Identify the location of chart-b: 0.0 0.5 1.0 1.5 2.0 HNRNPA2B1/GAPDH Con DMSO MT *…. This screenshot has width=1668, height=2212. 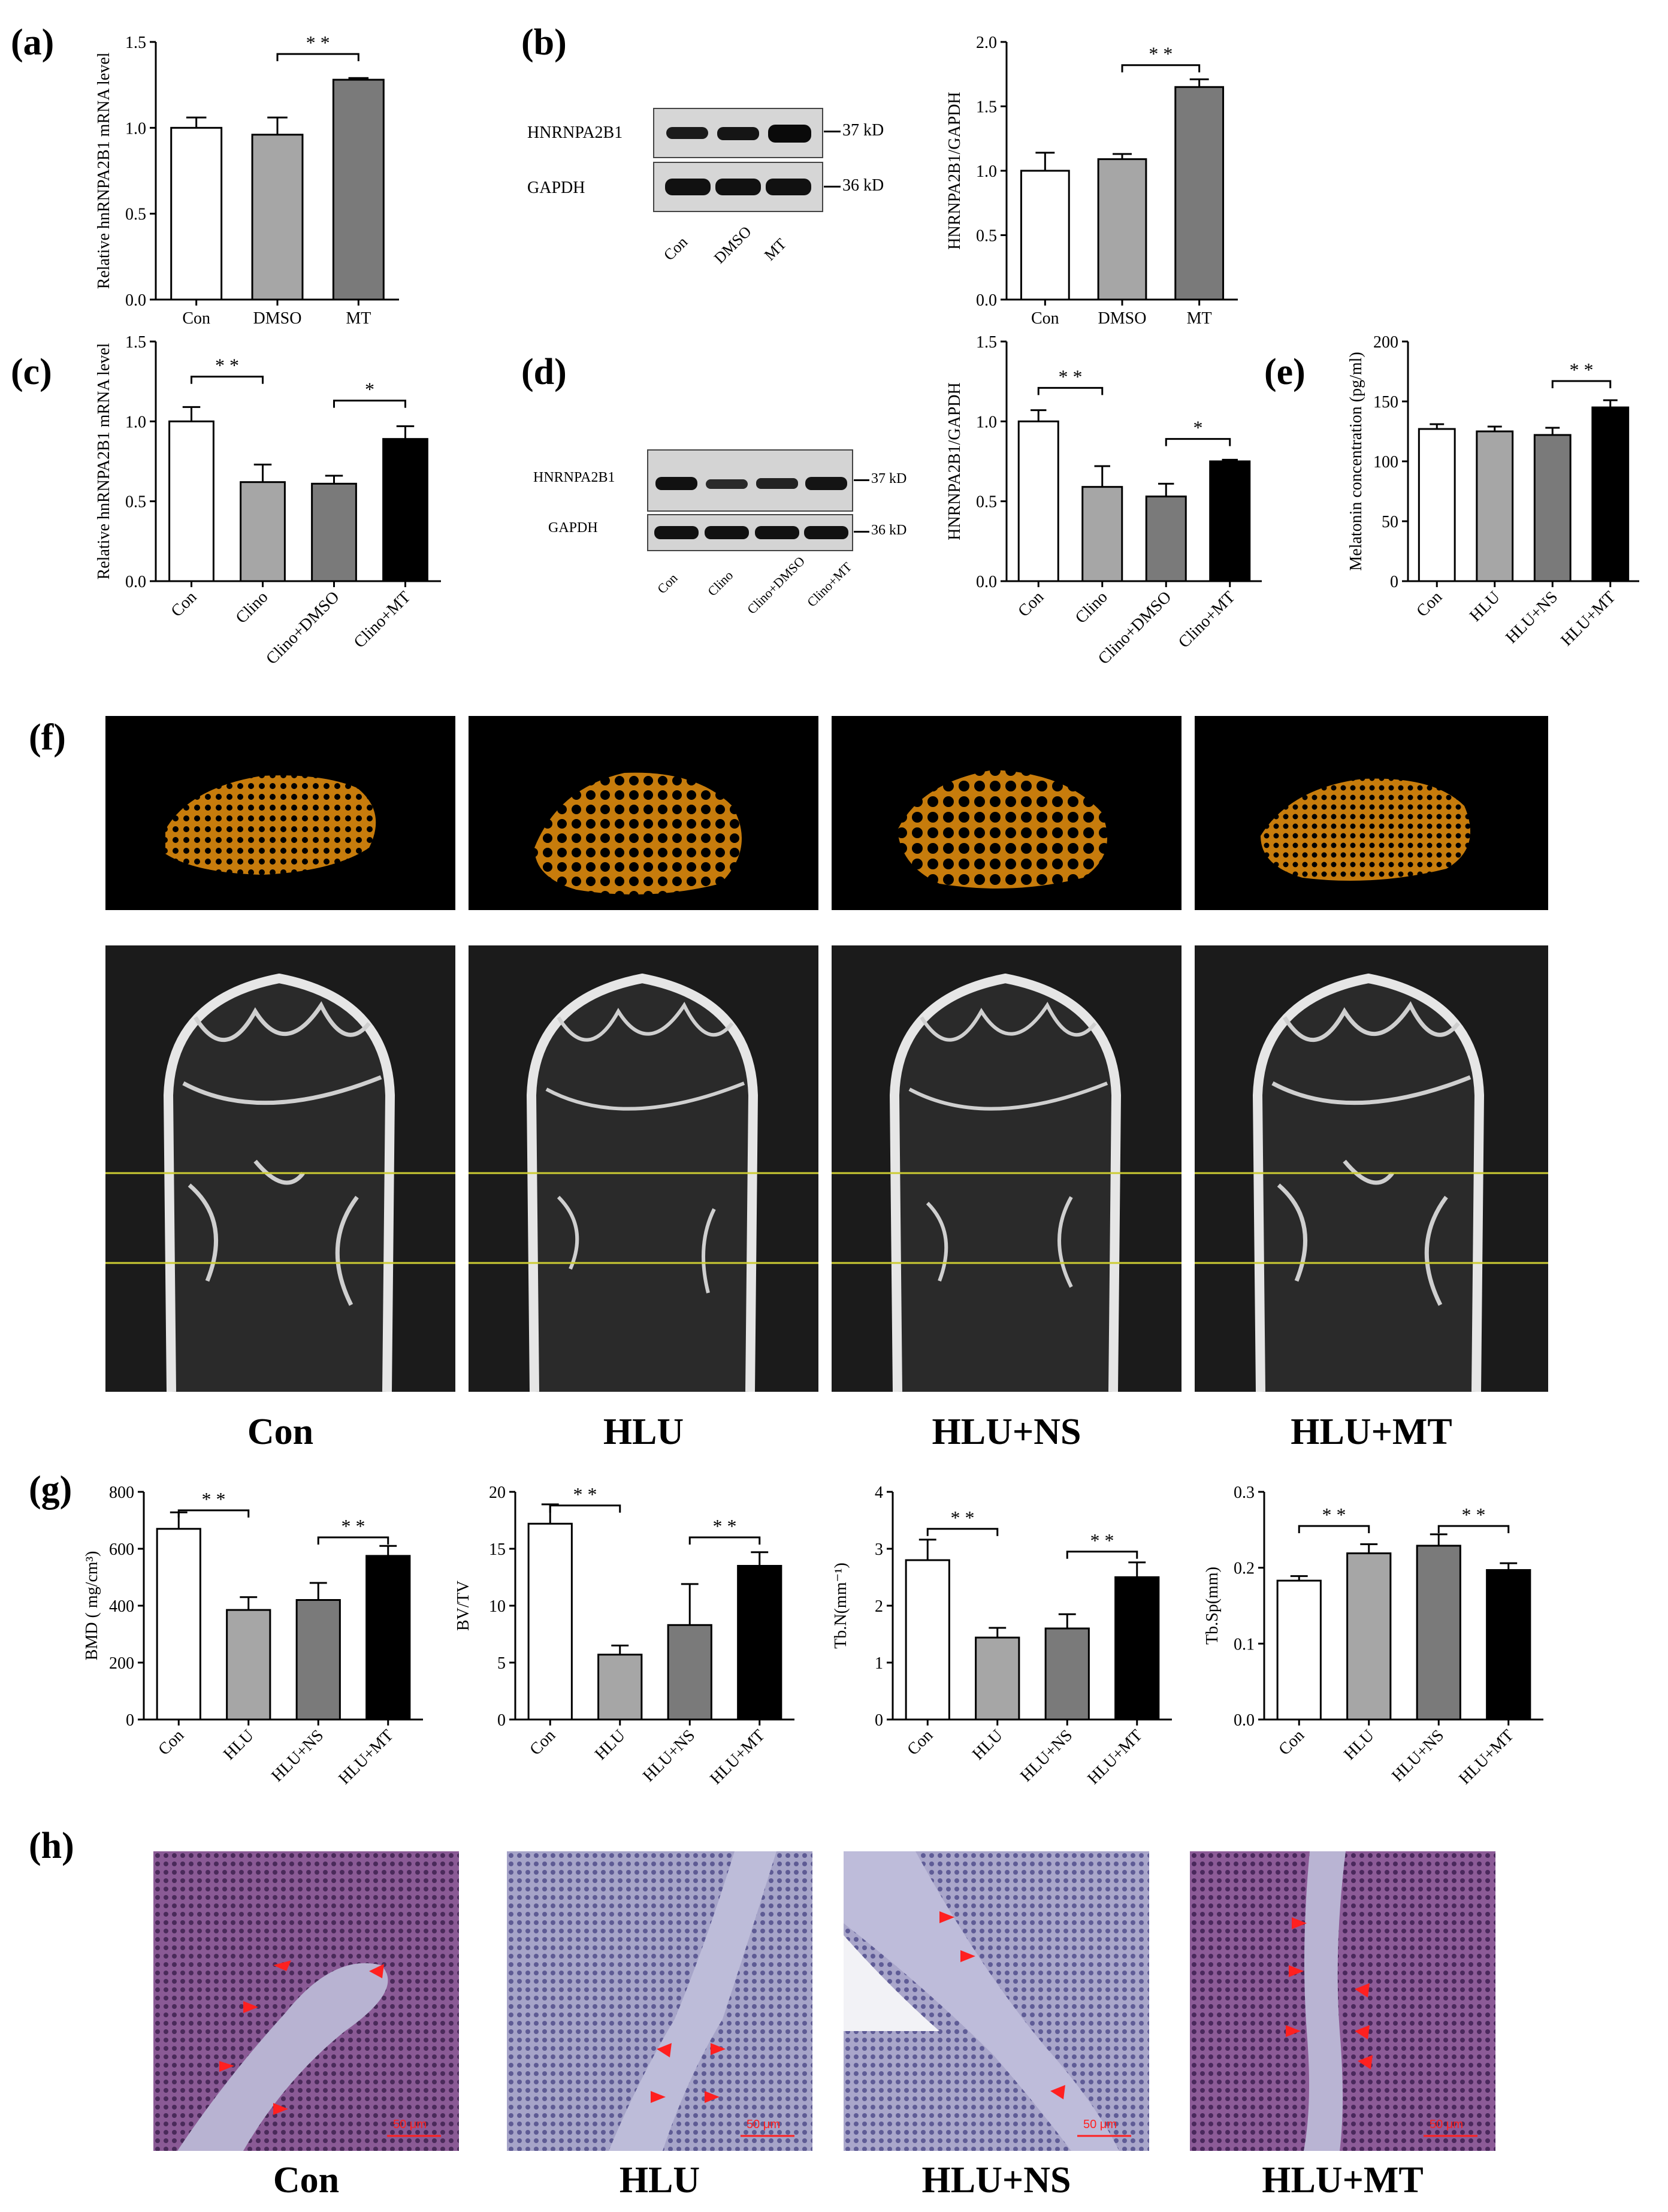
(1091, 181).